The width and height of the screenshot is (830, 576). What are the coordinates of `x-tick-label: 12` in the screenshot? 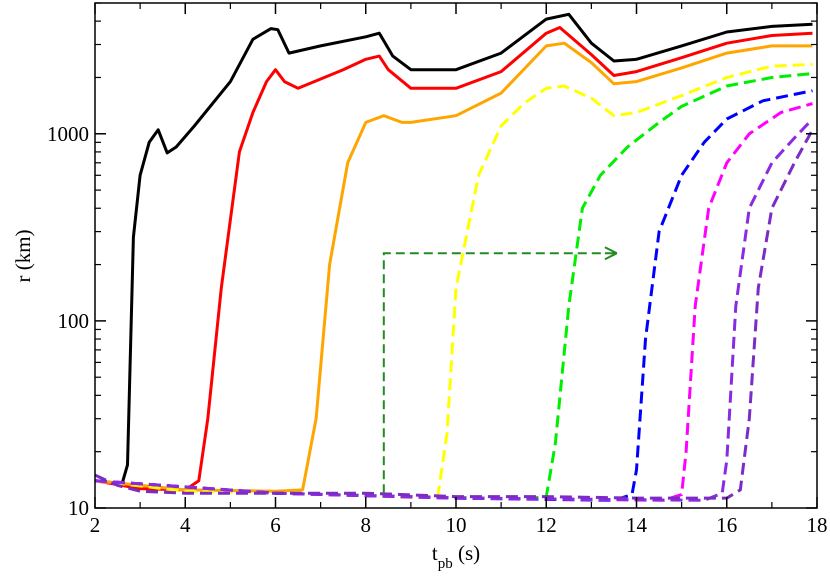 It's located at (546, 525).